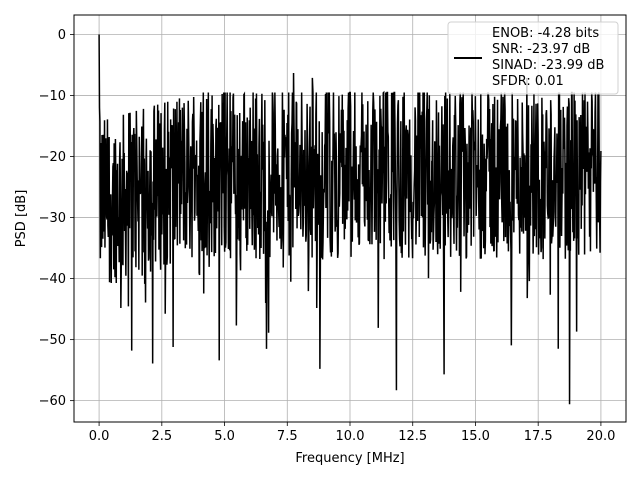 The width and height of the screenshot is (640, 480). I want to click on legend-text-sfdr: SFDR: 0.01, so click(528, 81).